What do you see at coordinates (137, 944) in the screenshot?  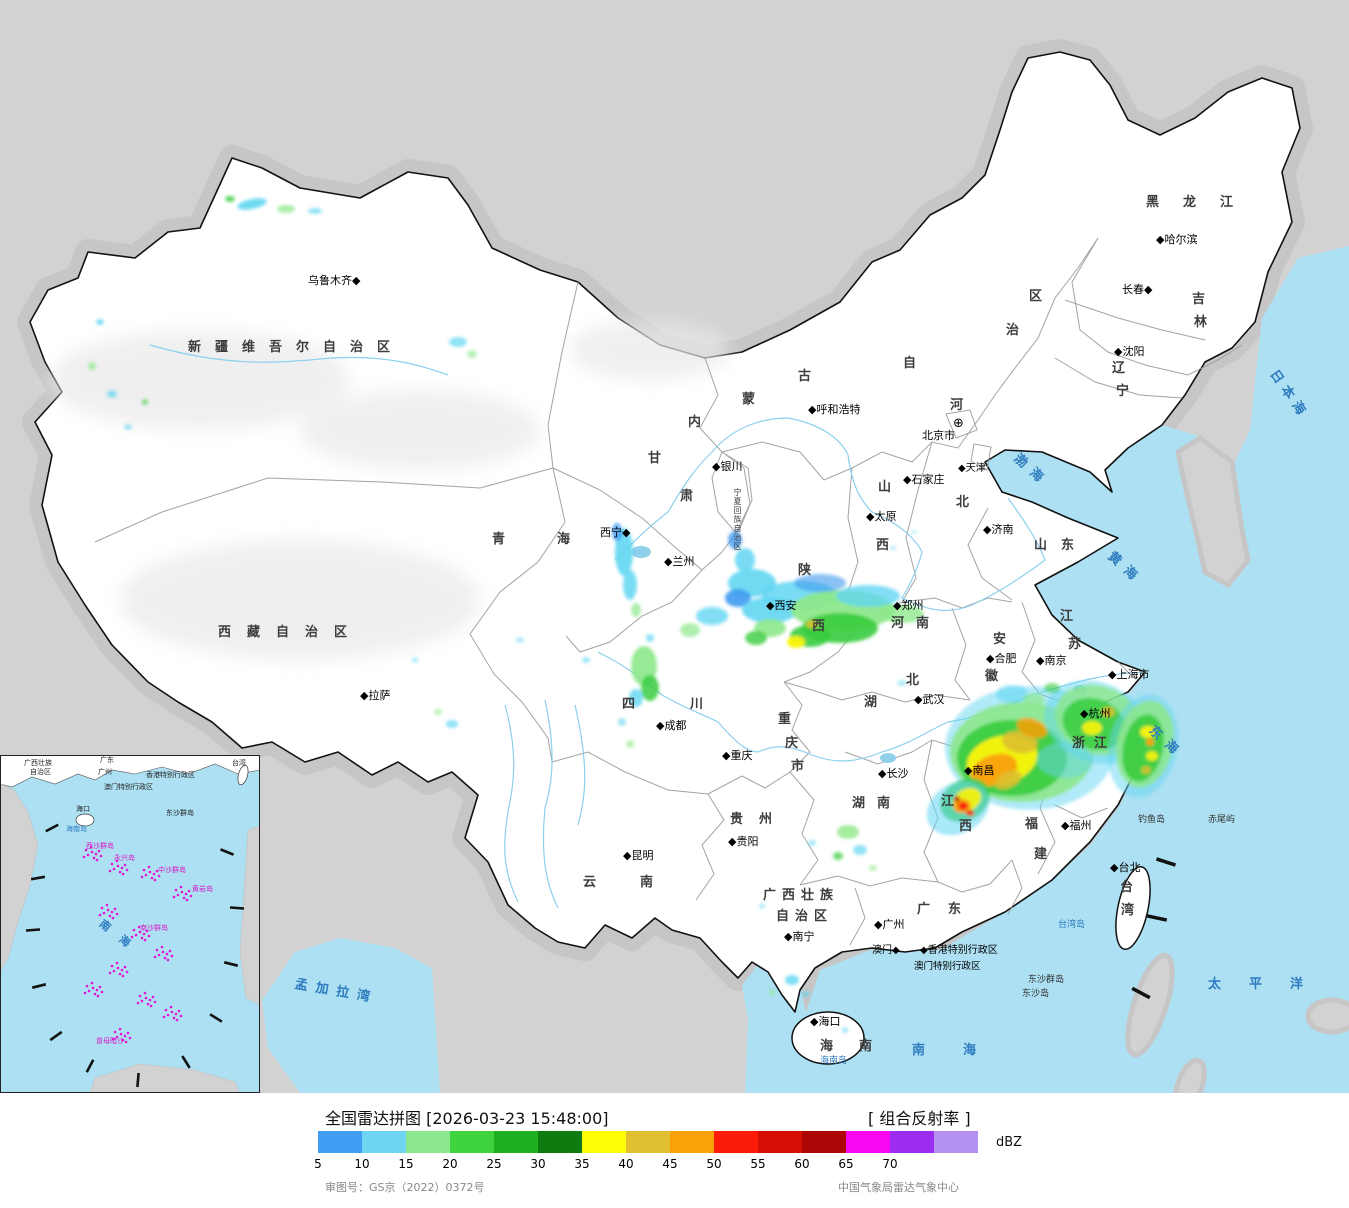 I see `island-dot-clusters` at bounding box center [137, 944].